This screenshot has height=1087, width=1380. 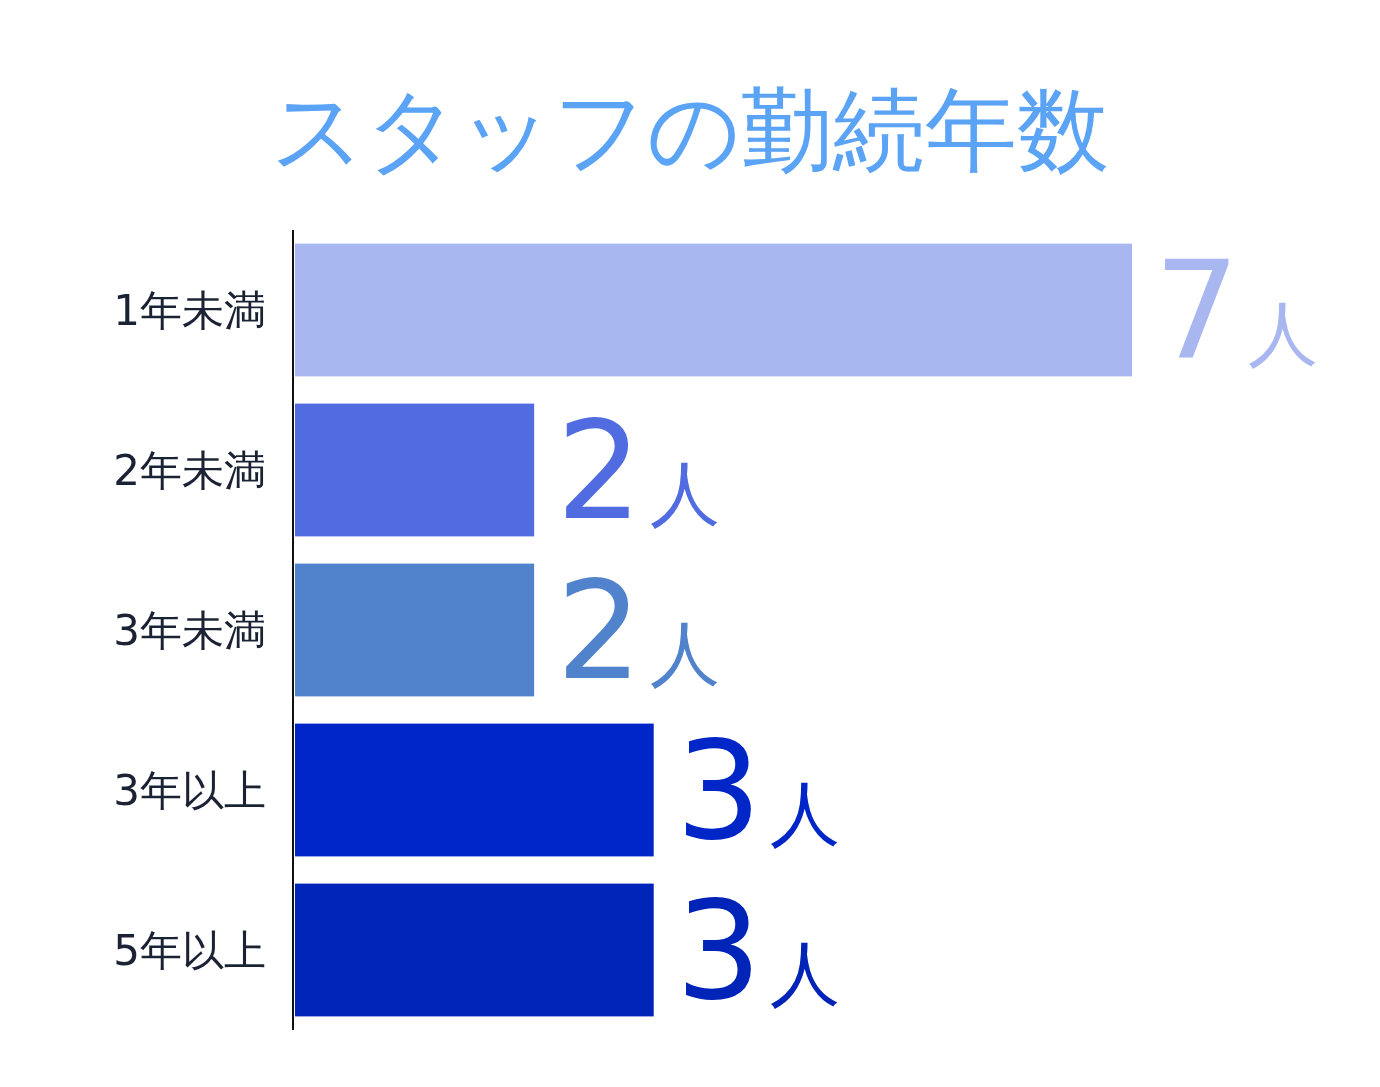 I want to click on category-label: 3年未満, so click(x=189, y=630).